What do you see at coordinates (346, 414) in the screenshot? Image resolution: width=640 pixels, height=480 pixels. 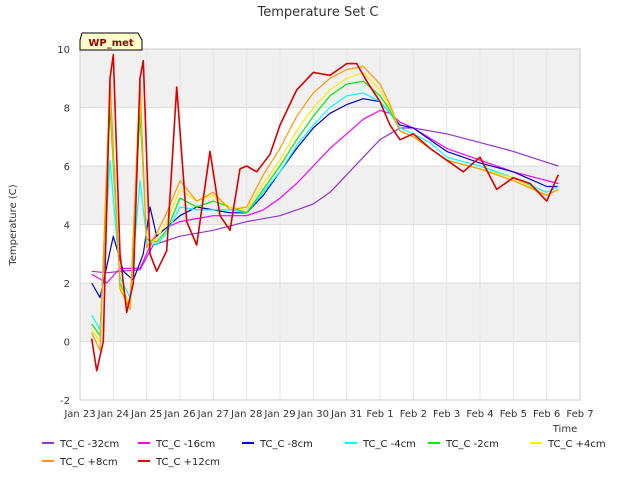 I see `x-tick-label: Jan 31` at bounding box center [346, 414].